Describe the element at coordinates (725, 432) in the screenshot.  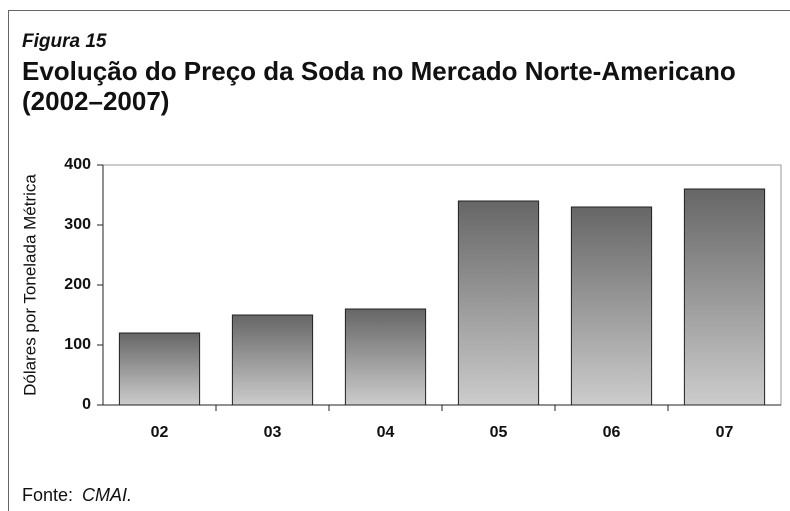
I see `x-tick-label: 07` at that location.